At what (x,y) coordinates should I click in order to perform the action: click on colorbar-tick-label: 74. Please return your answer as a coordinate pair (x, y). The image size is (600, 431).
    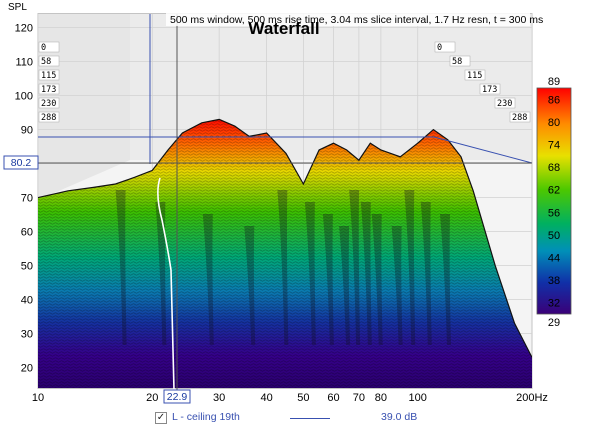
    Looking at the image, I should click on (554, 146).